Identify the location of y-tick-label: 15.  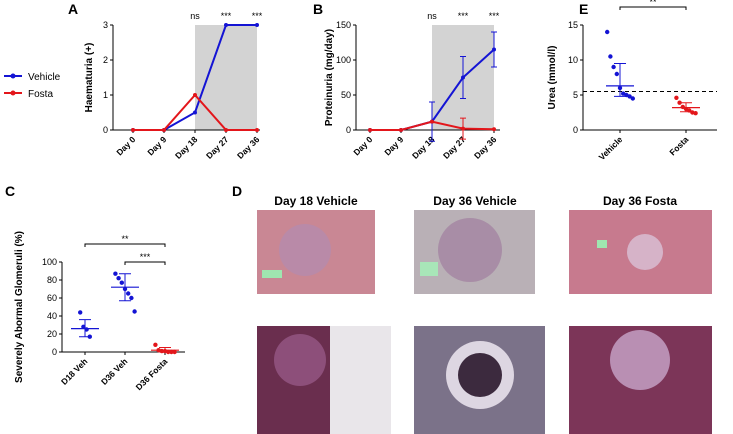
(573, 25).